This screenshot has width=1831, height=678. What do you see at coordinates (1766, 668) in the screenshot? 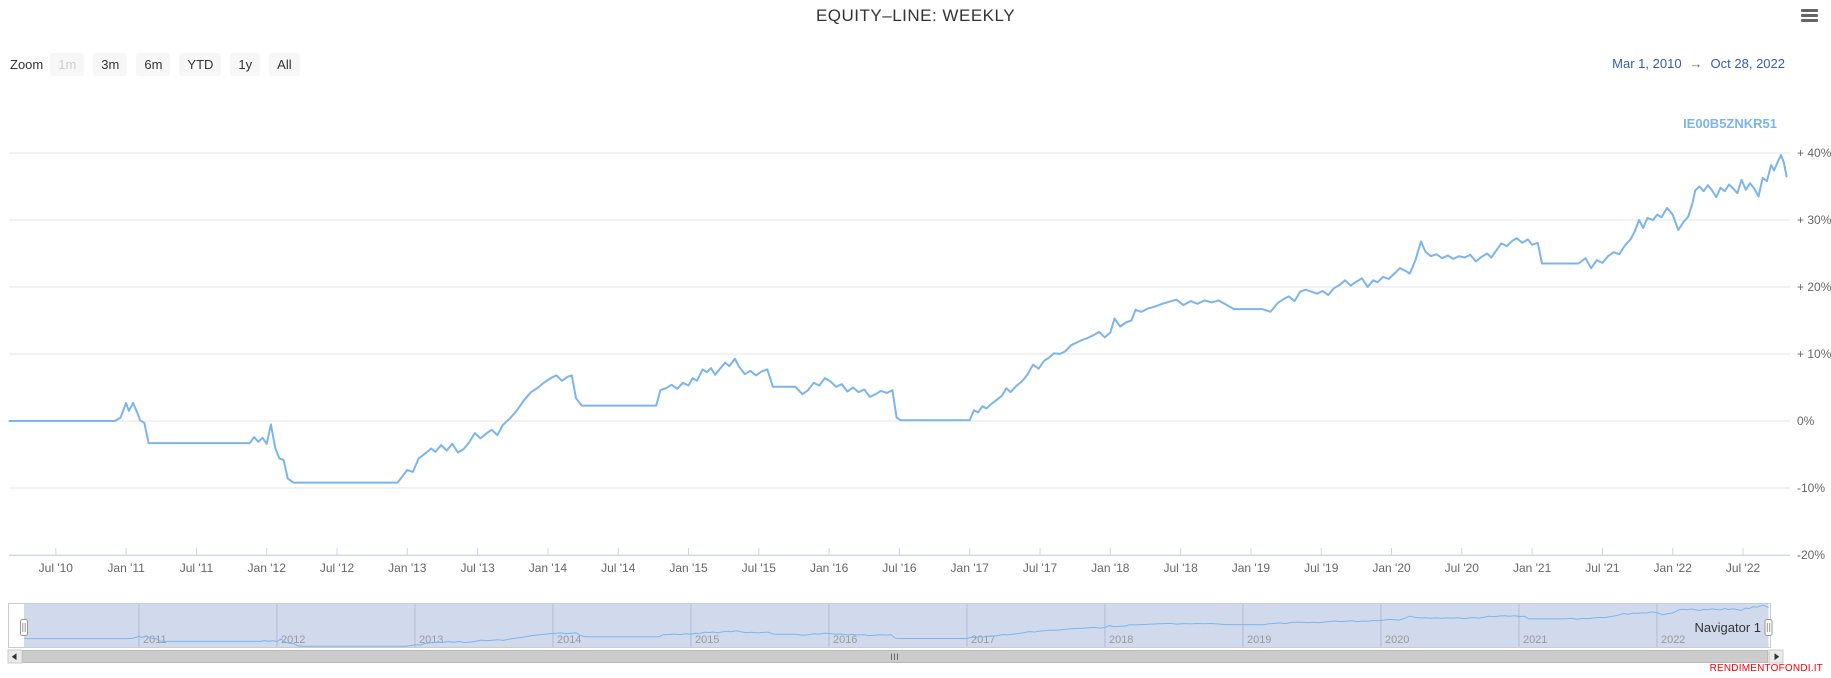
I see `watermark: RENDIMENTOFONDI.IT` at bounding box center [1766, 668].